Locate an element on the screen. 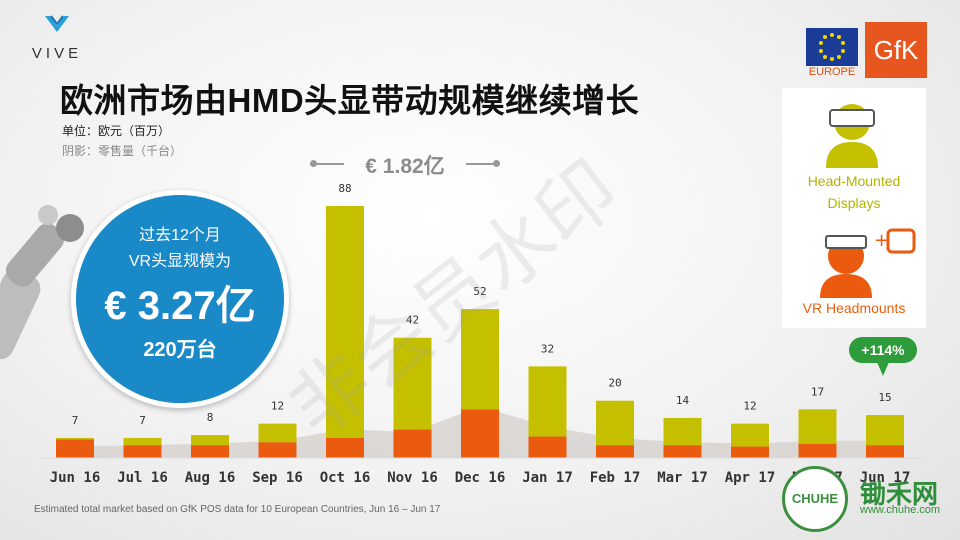 The width and height of the screenshot is (960, 540). site-url: www.chuhe.com is located at coordinates (900, 510).